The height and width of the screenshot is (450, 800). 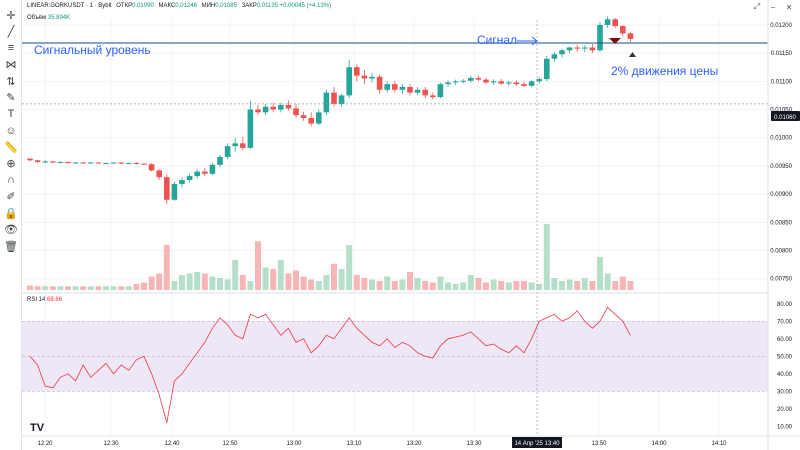 I want to click on pattern-icon: ⋈, so click(x=11, y=65).